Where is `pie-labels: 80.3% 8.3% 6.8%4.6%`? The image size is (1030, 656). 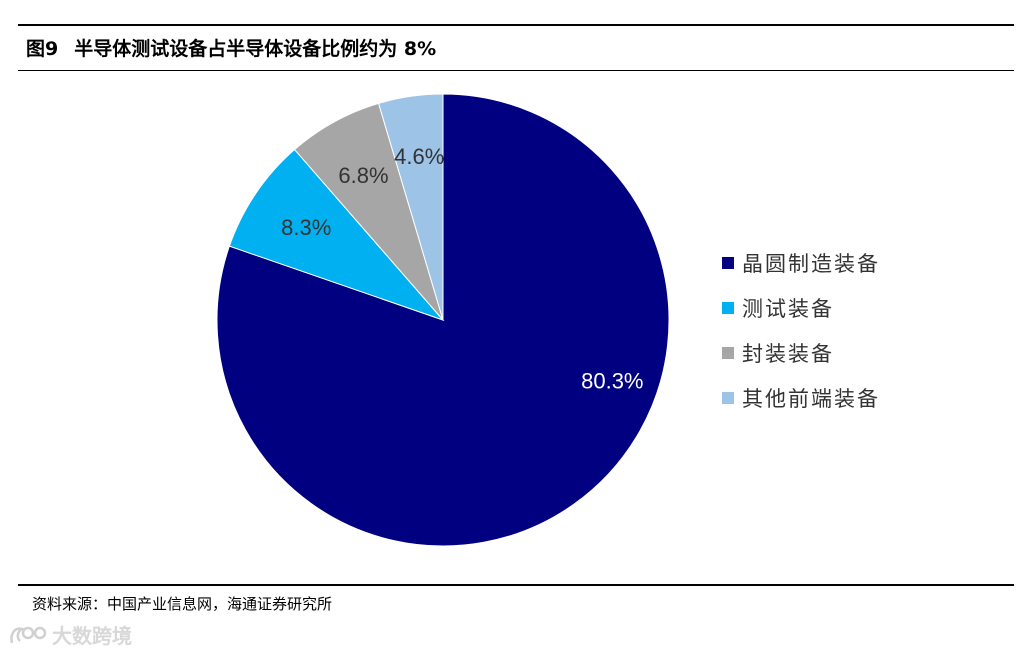 pie-labels: 80.3% 8.3% 6.8%4.6% is located at coordinates (462, 268).